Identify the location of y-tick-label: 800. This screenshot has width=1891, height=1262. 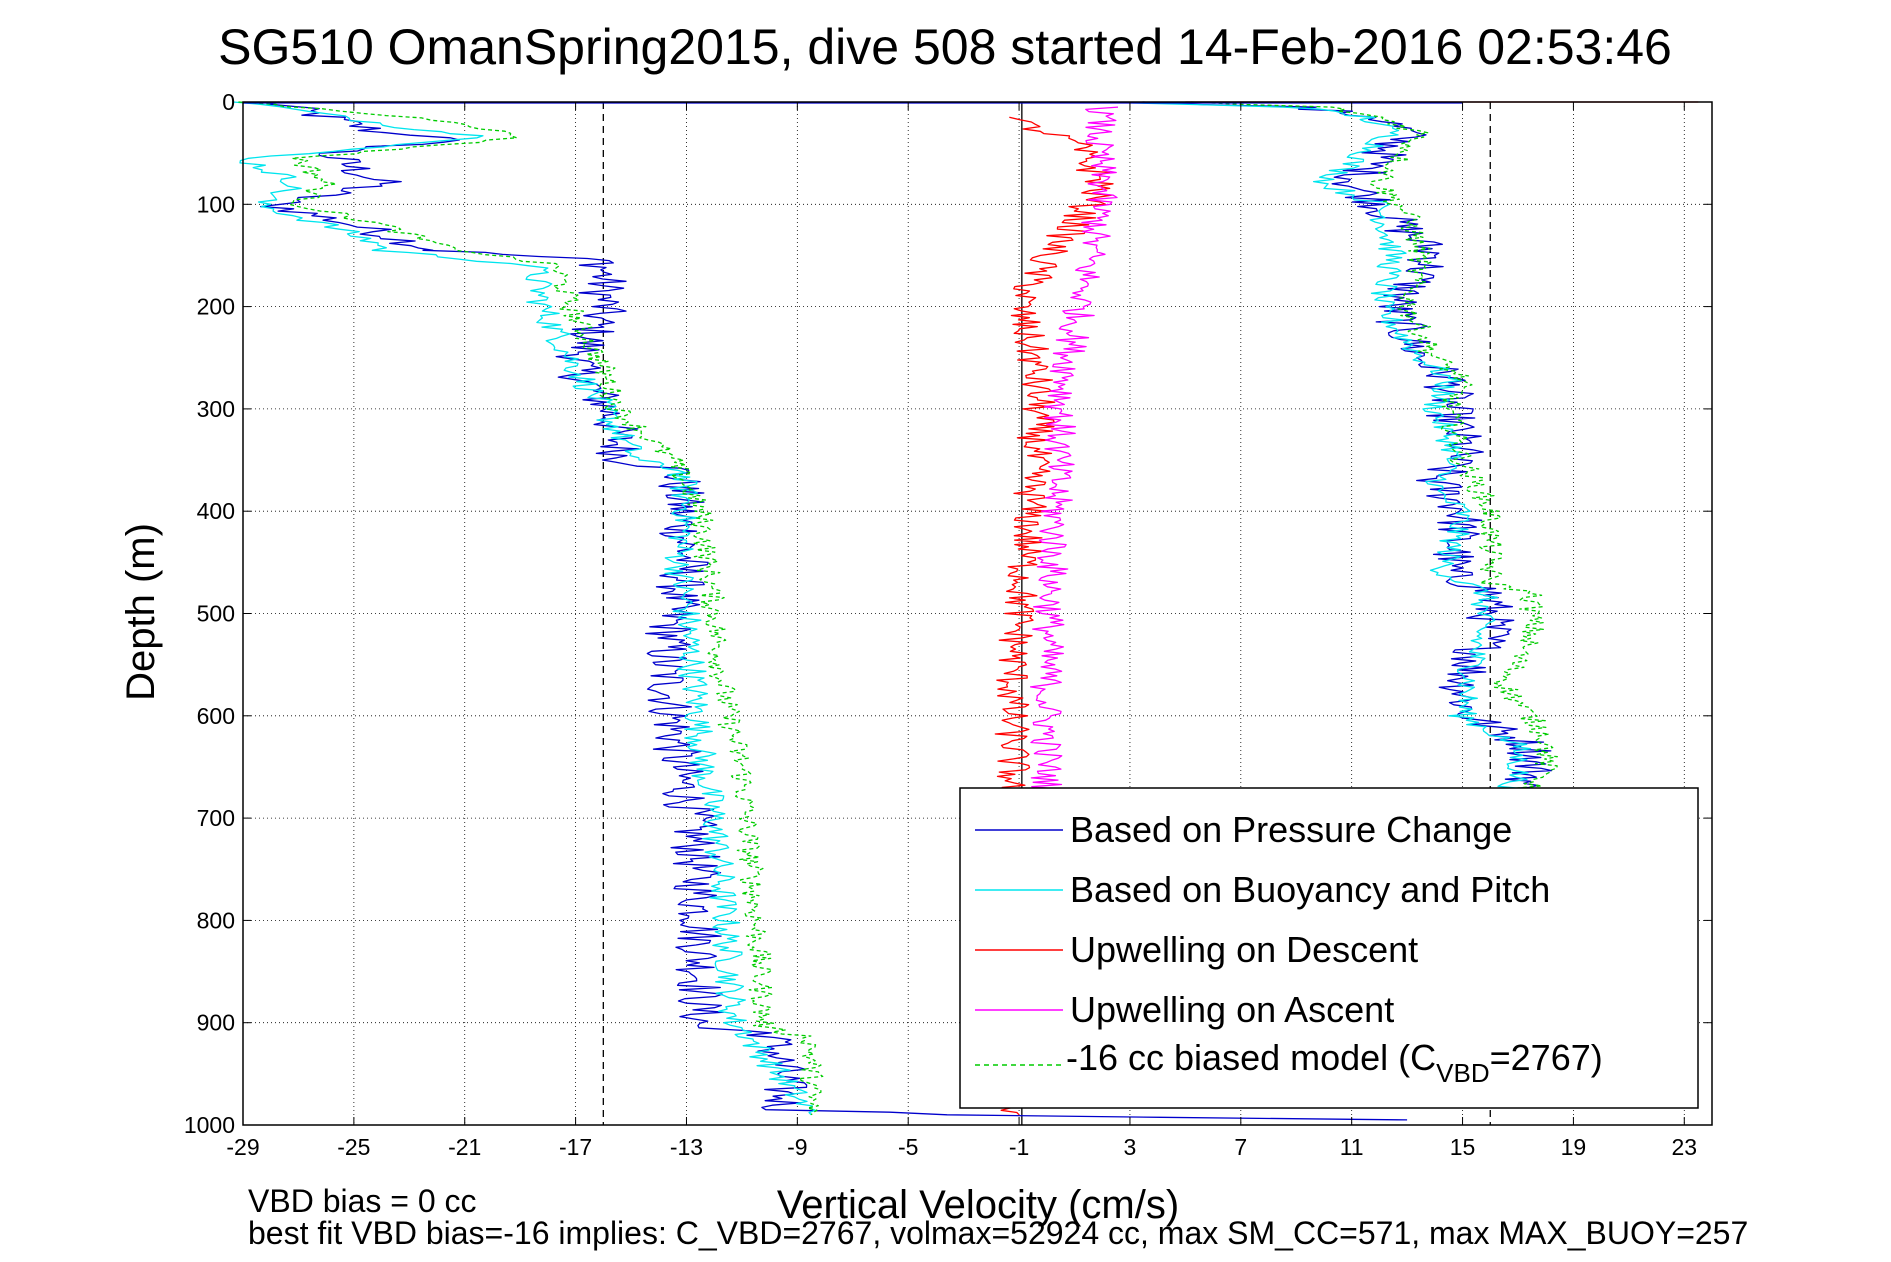
(216, 920).